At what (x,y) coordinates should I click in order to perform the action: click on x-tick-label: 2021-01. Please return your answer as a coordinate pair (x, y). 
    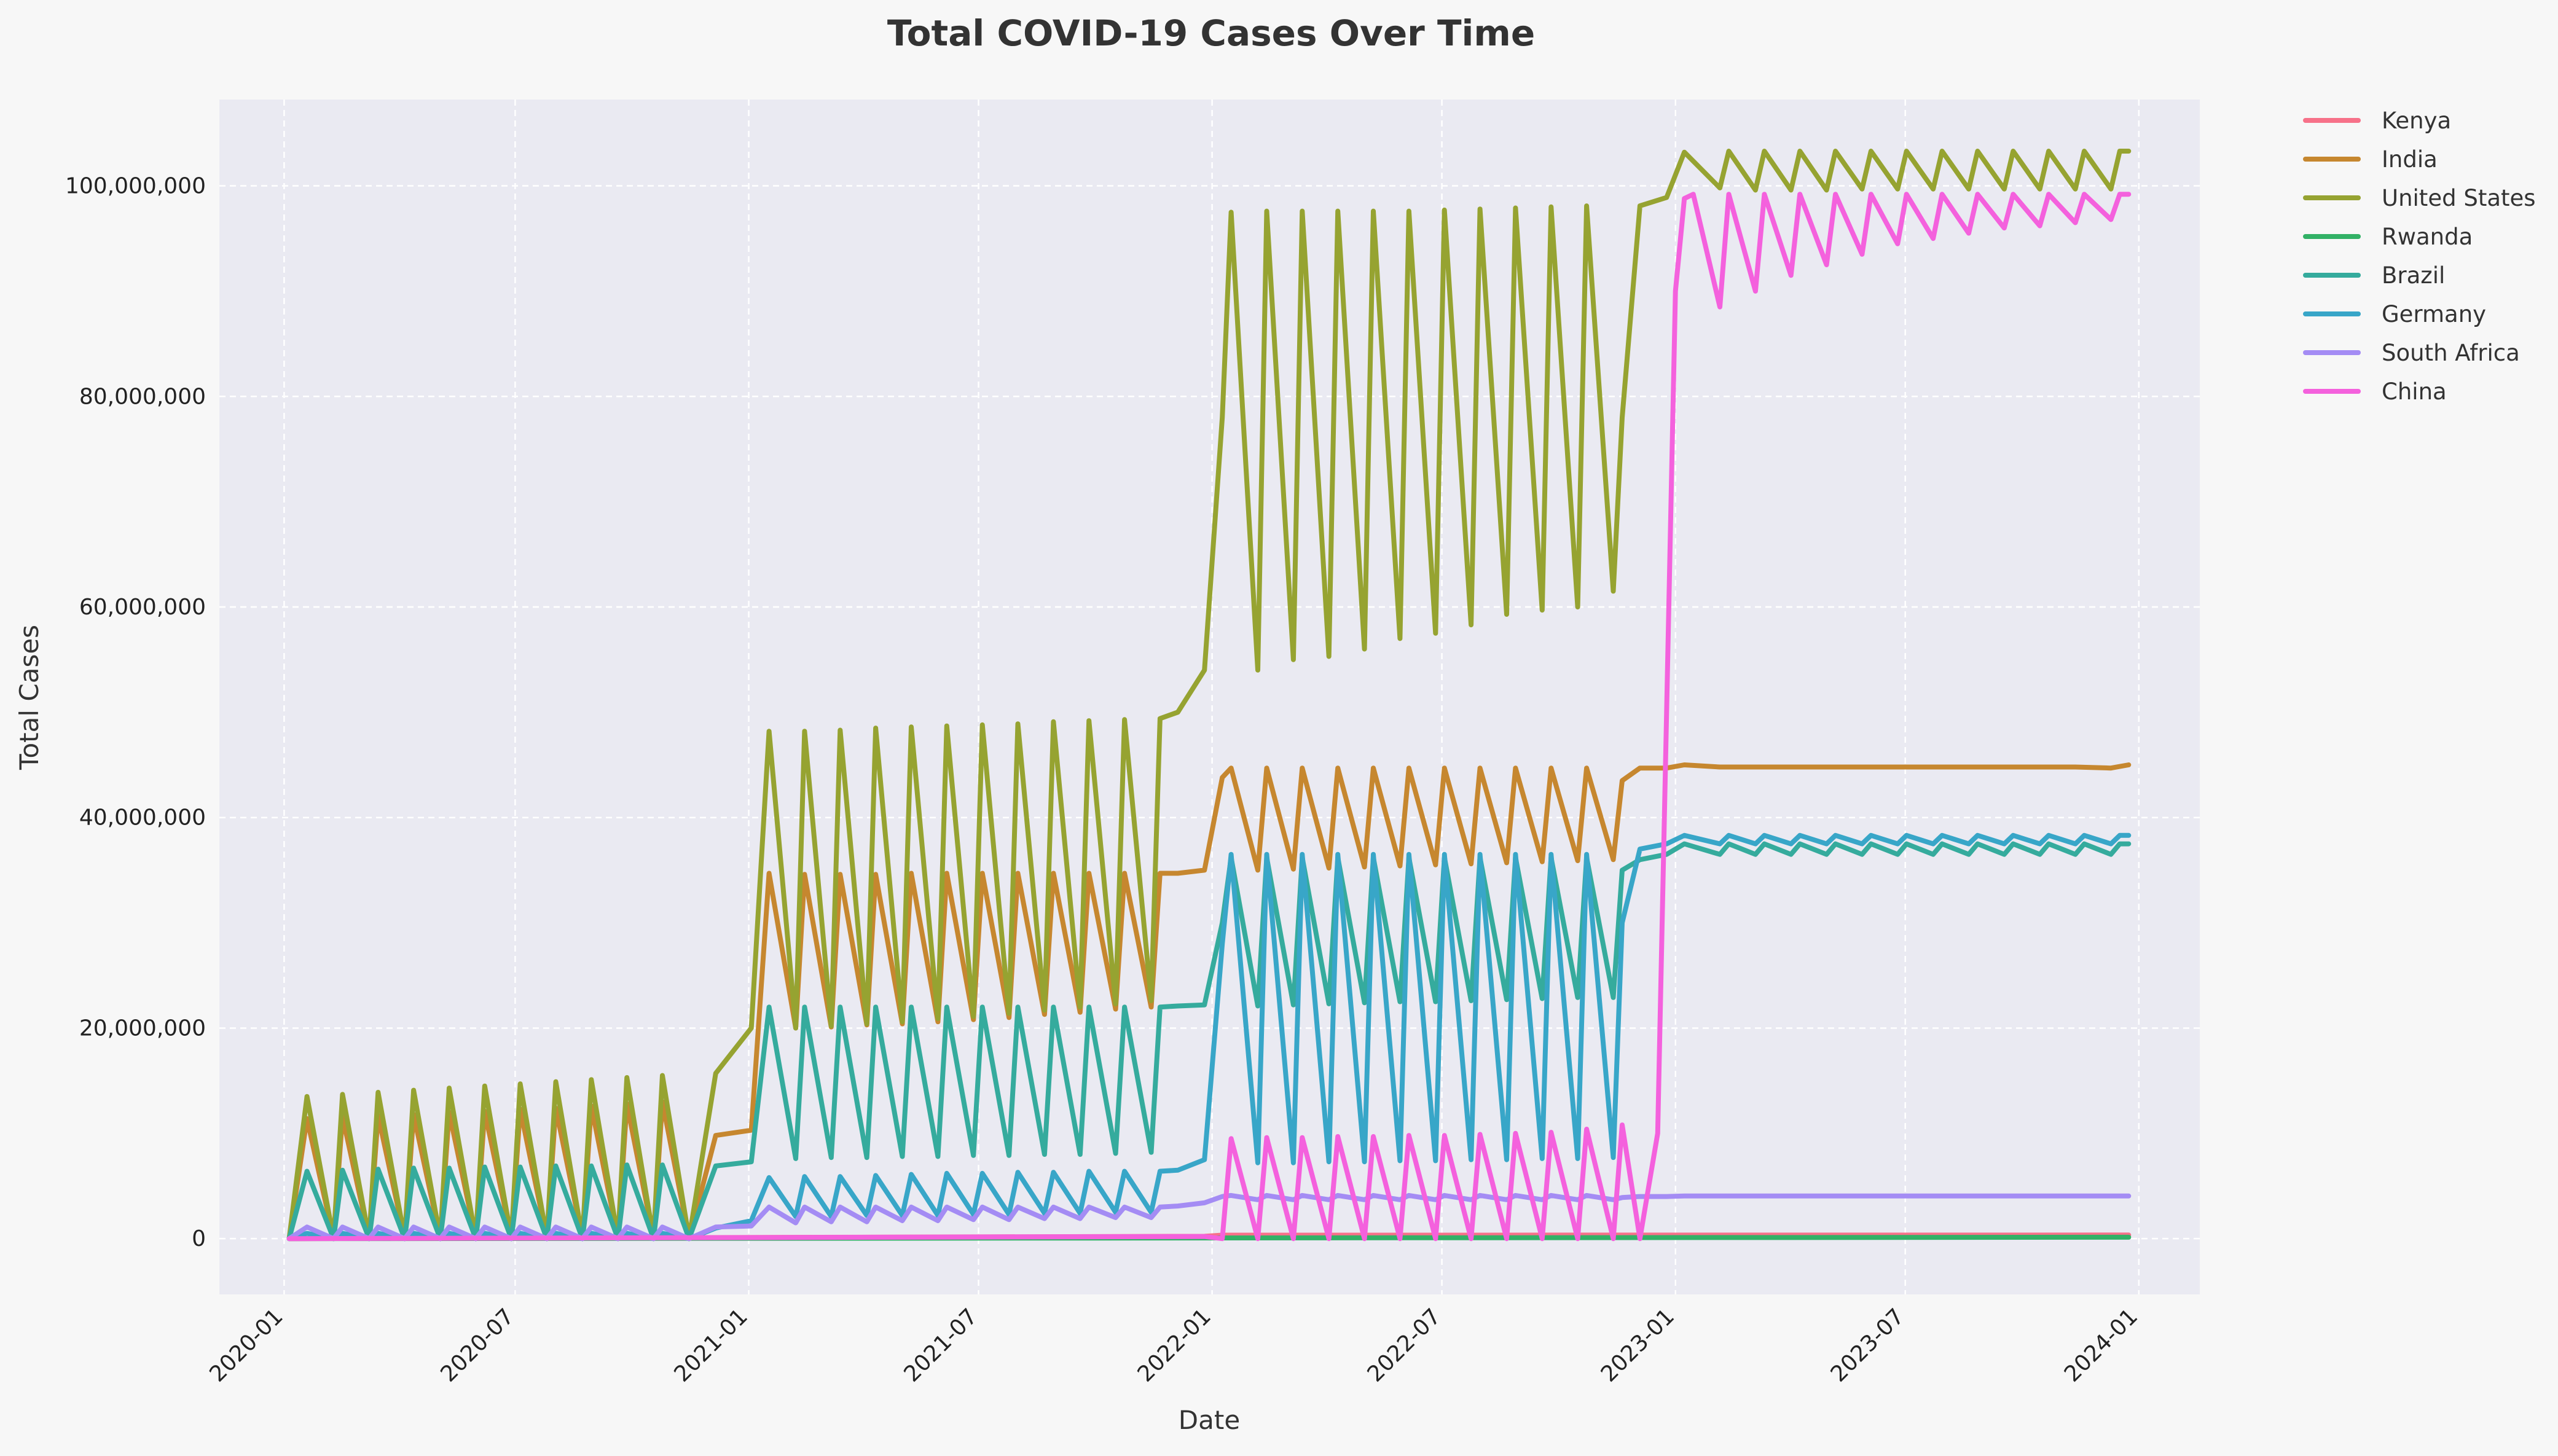
    Looking at the image, I should click on (711, 1345).